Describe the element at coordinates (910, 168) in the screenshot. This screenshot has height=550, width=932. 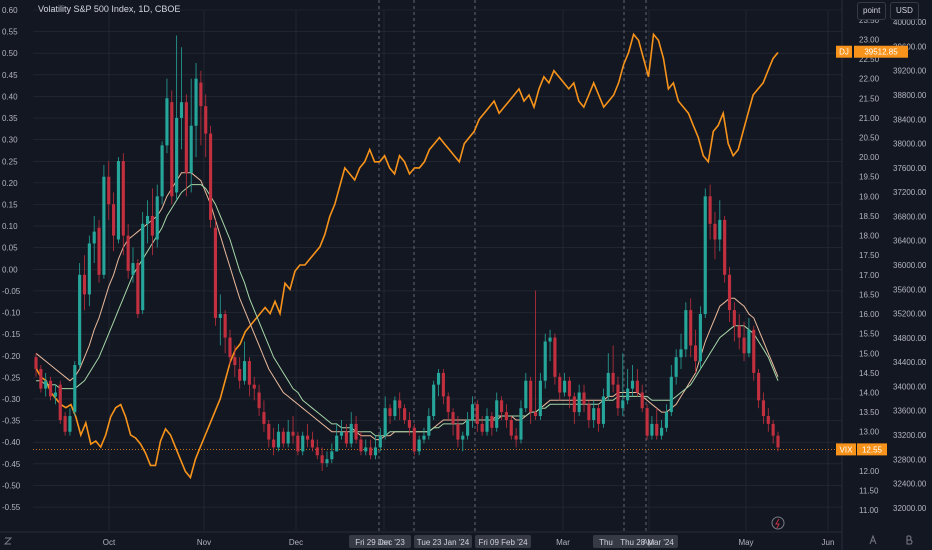
I see `overlay-axis-tick: 37600.00` at that location.